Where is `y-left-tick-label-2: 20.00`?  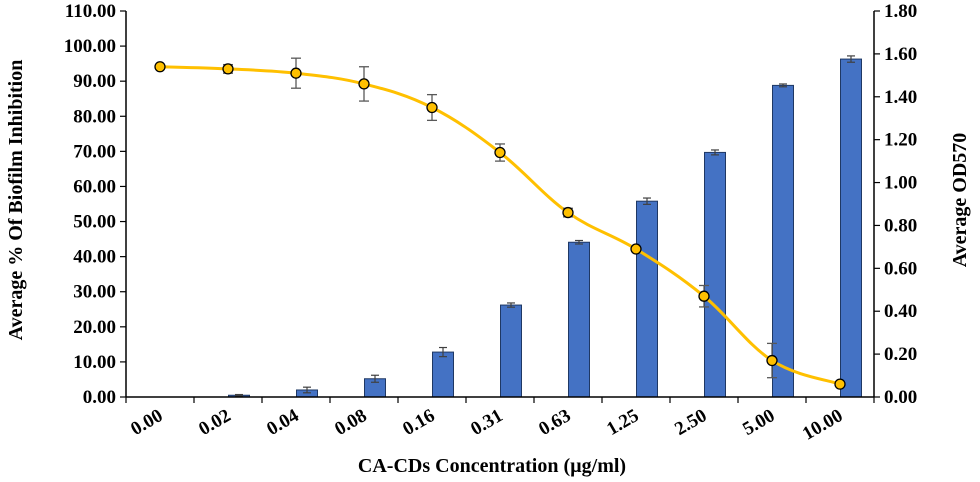 y-left-tick-label-2: 20.00 is located at coordinates (94, 327).